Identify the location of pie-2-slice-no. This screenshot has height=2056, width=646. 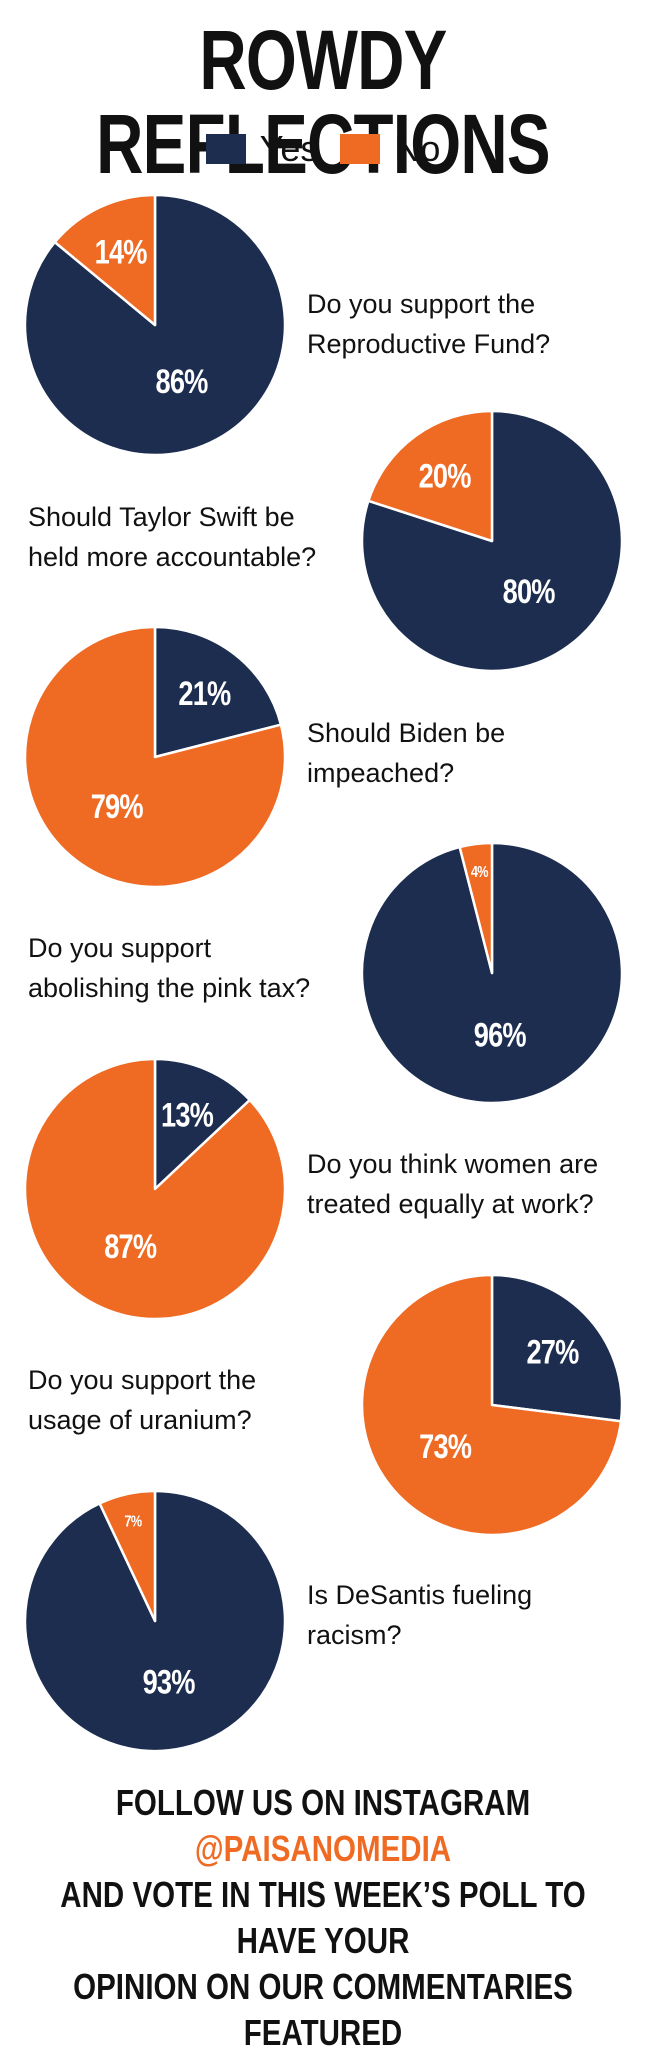
(430, 476).